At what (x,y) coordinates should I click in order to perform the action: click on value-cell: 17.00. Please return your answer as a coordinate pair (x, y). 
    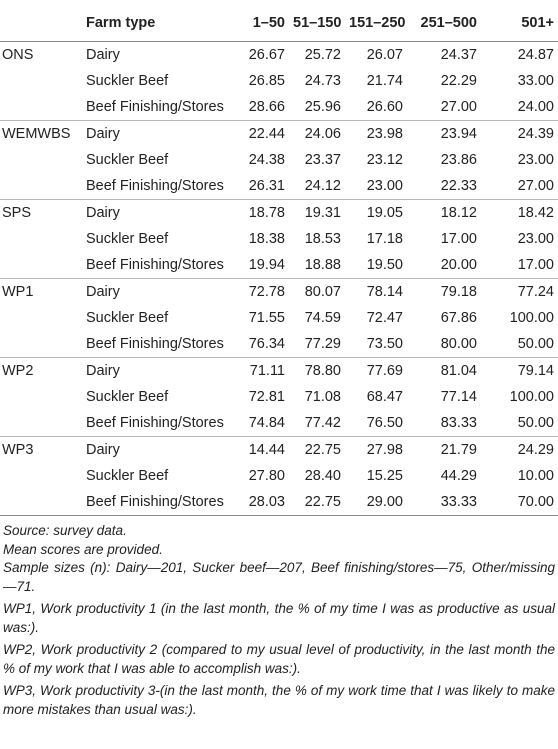
    Looking at the image, I should click on (535, 265).